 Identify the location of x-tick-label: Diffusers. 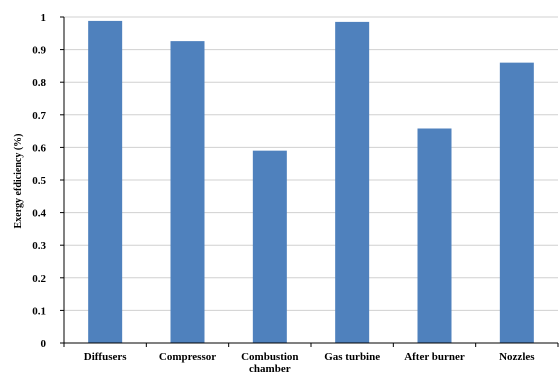
(105, 357).